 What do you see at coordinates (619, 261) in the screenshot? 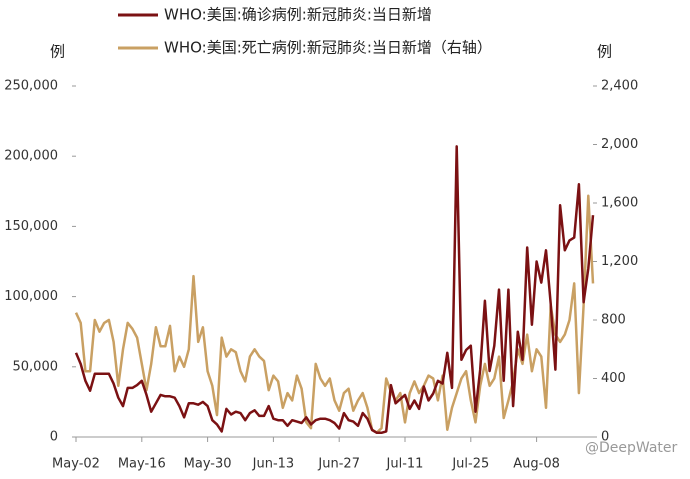
I see `y2ticks-label: 1,200` at bounding box center [619, 261].